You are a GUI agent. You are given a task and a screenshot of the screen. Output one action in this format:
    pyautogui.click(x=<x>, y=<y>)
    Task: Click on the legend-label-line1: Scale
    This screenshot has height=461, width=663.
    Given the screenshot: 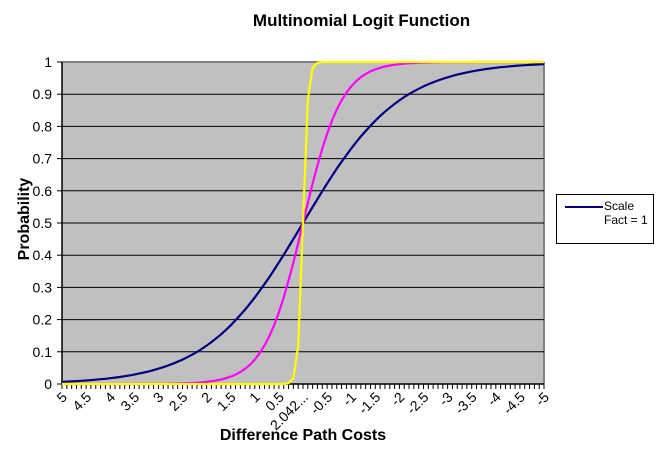 What is the action you would take?
    pyautogui.click(x=619, y=206)
    